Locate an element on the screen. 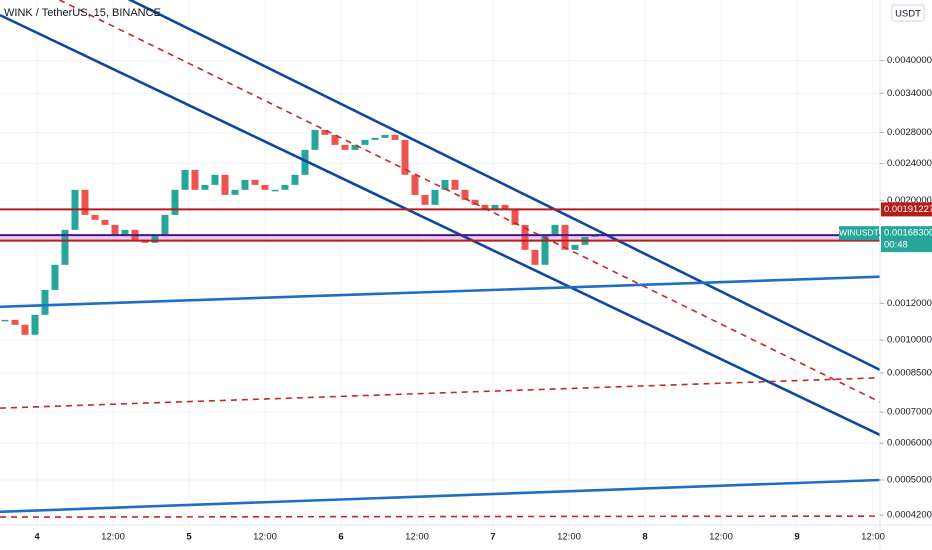 The image size is (932, 550). level-label-box is located at coordinates (906, 209).